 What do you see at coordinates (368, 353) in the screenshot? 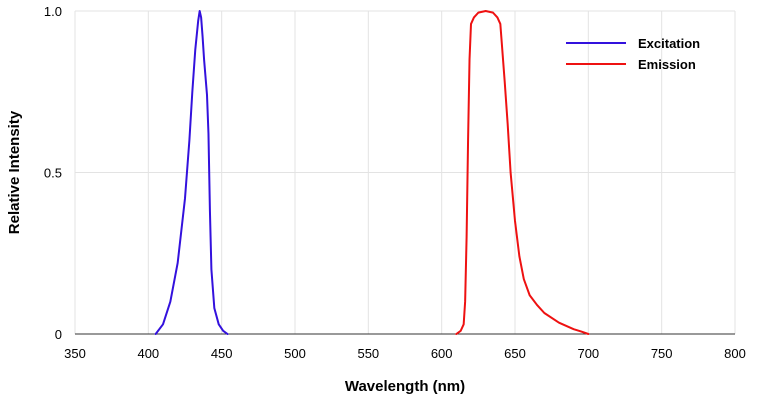
I see `x-tick-label-550: 550` at bounding box center [368, 353].